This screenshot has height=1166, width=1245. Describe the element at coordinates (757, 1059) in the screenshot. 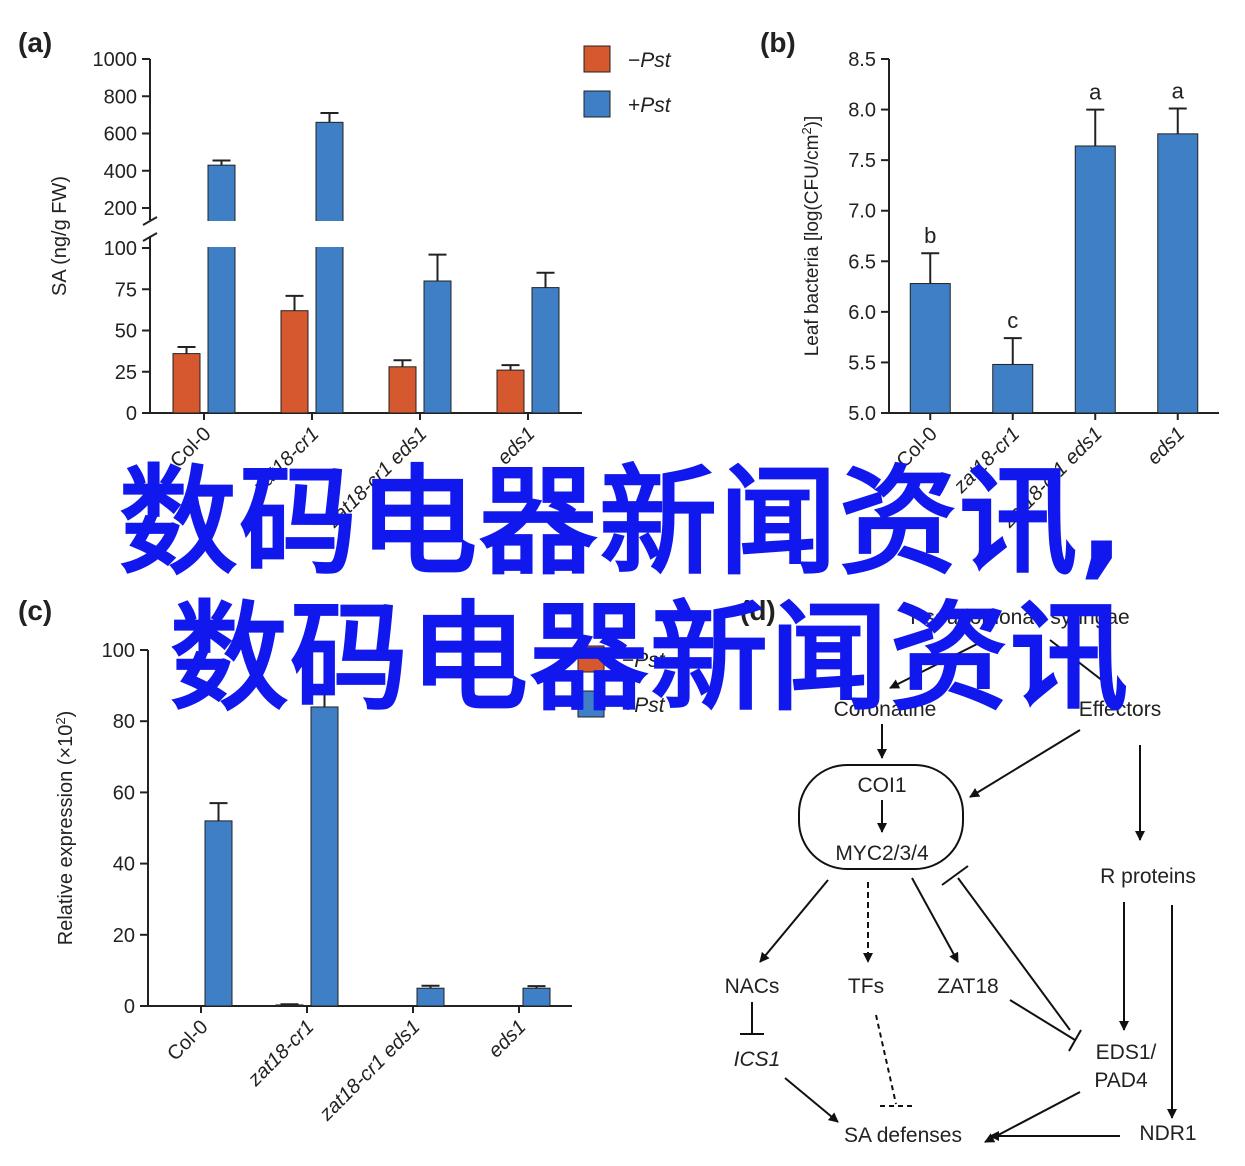

I see `node-ics1: ICS1` at that location.